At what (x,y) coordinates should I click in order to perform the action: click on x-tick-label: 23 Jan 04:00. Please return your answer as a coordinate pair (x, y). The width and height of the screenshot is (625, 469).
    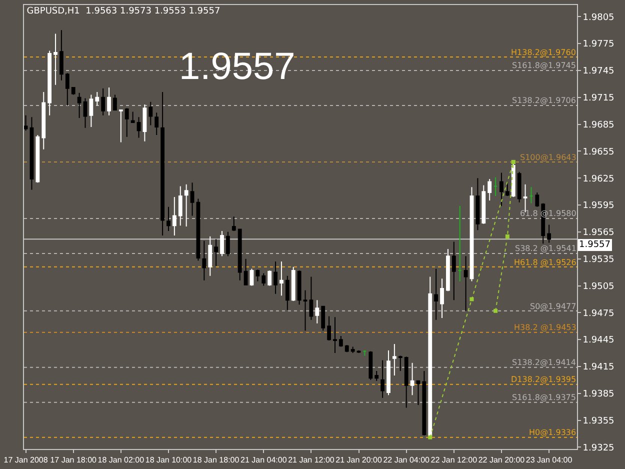
    Looking at the image, I should click on (549, 460).